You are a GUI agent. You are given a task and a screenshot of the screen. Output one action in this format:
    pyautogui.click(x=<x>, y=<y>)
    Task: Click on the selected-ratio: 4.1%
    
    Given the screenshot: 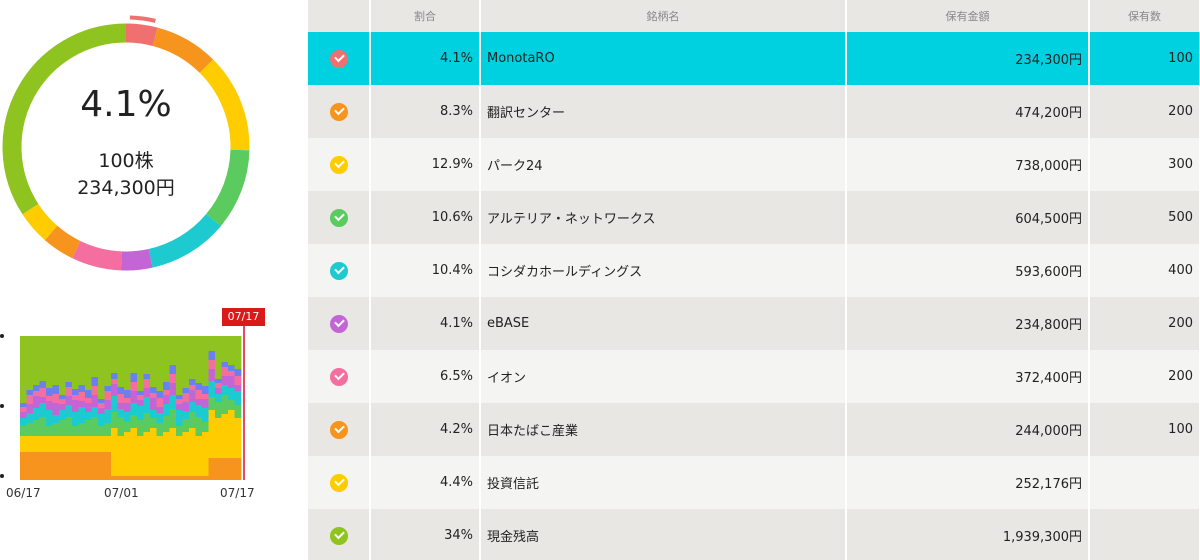 What is the action you would take?
    pyautogui.click(x=126, y=104)
    